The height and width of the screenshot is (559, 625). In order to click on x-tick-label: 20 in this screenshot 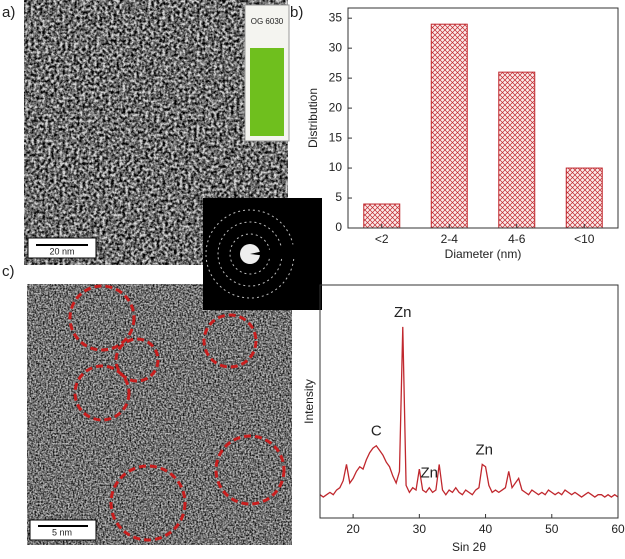, I will do `click(353, 529)`.